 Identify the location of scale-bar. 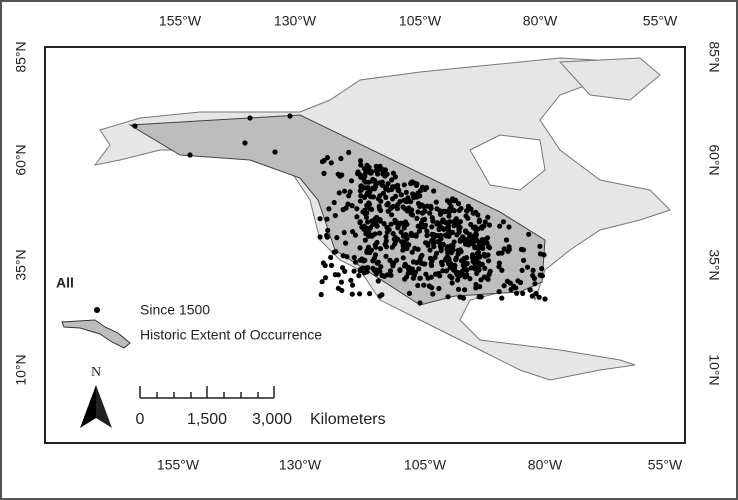
(207, 392).